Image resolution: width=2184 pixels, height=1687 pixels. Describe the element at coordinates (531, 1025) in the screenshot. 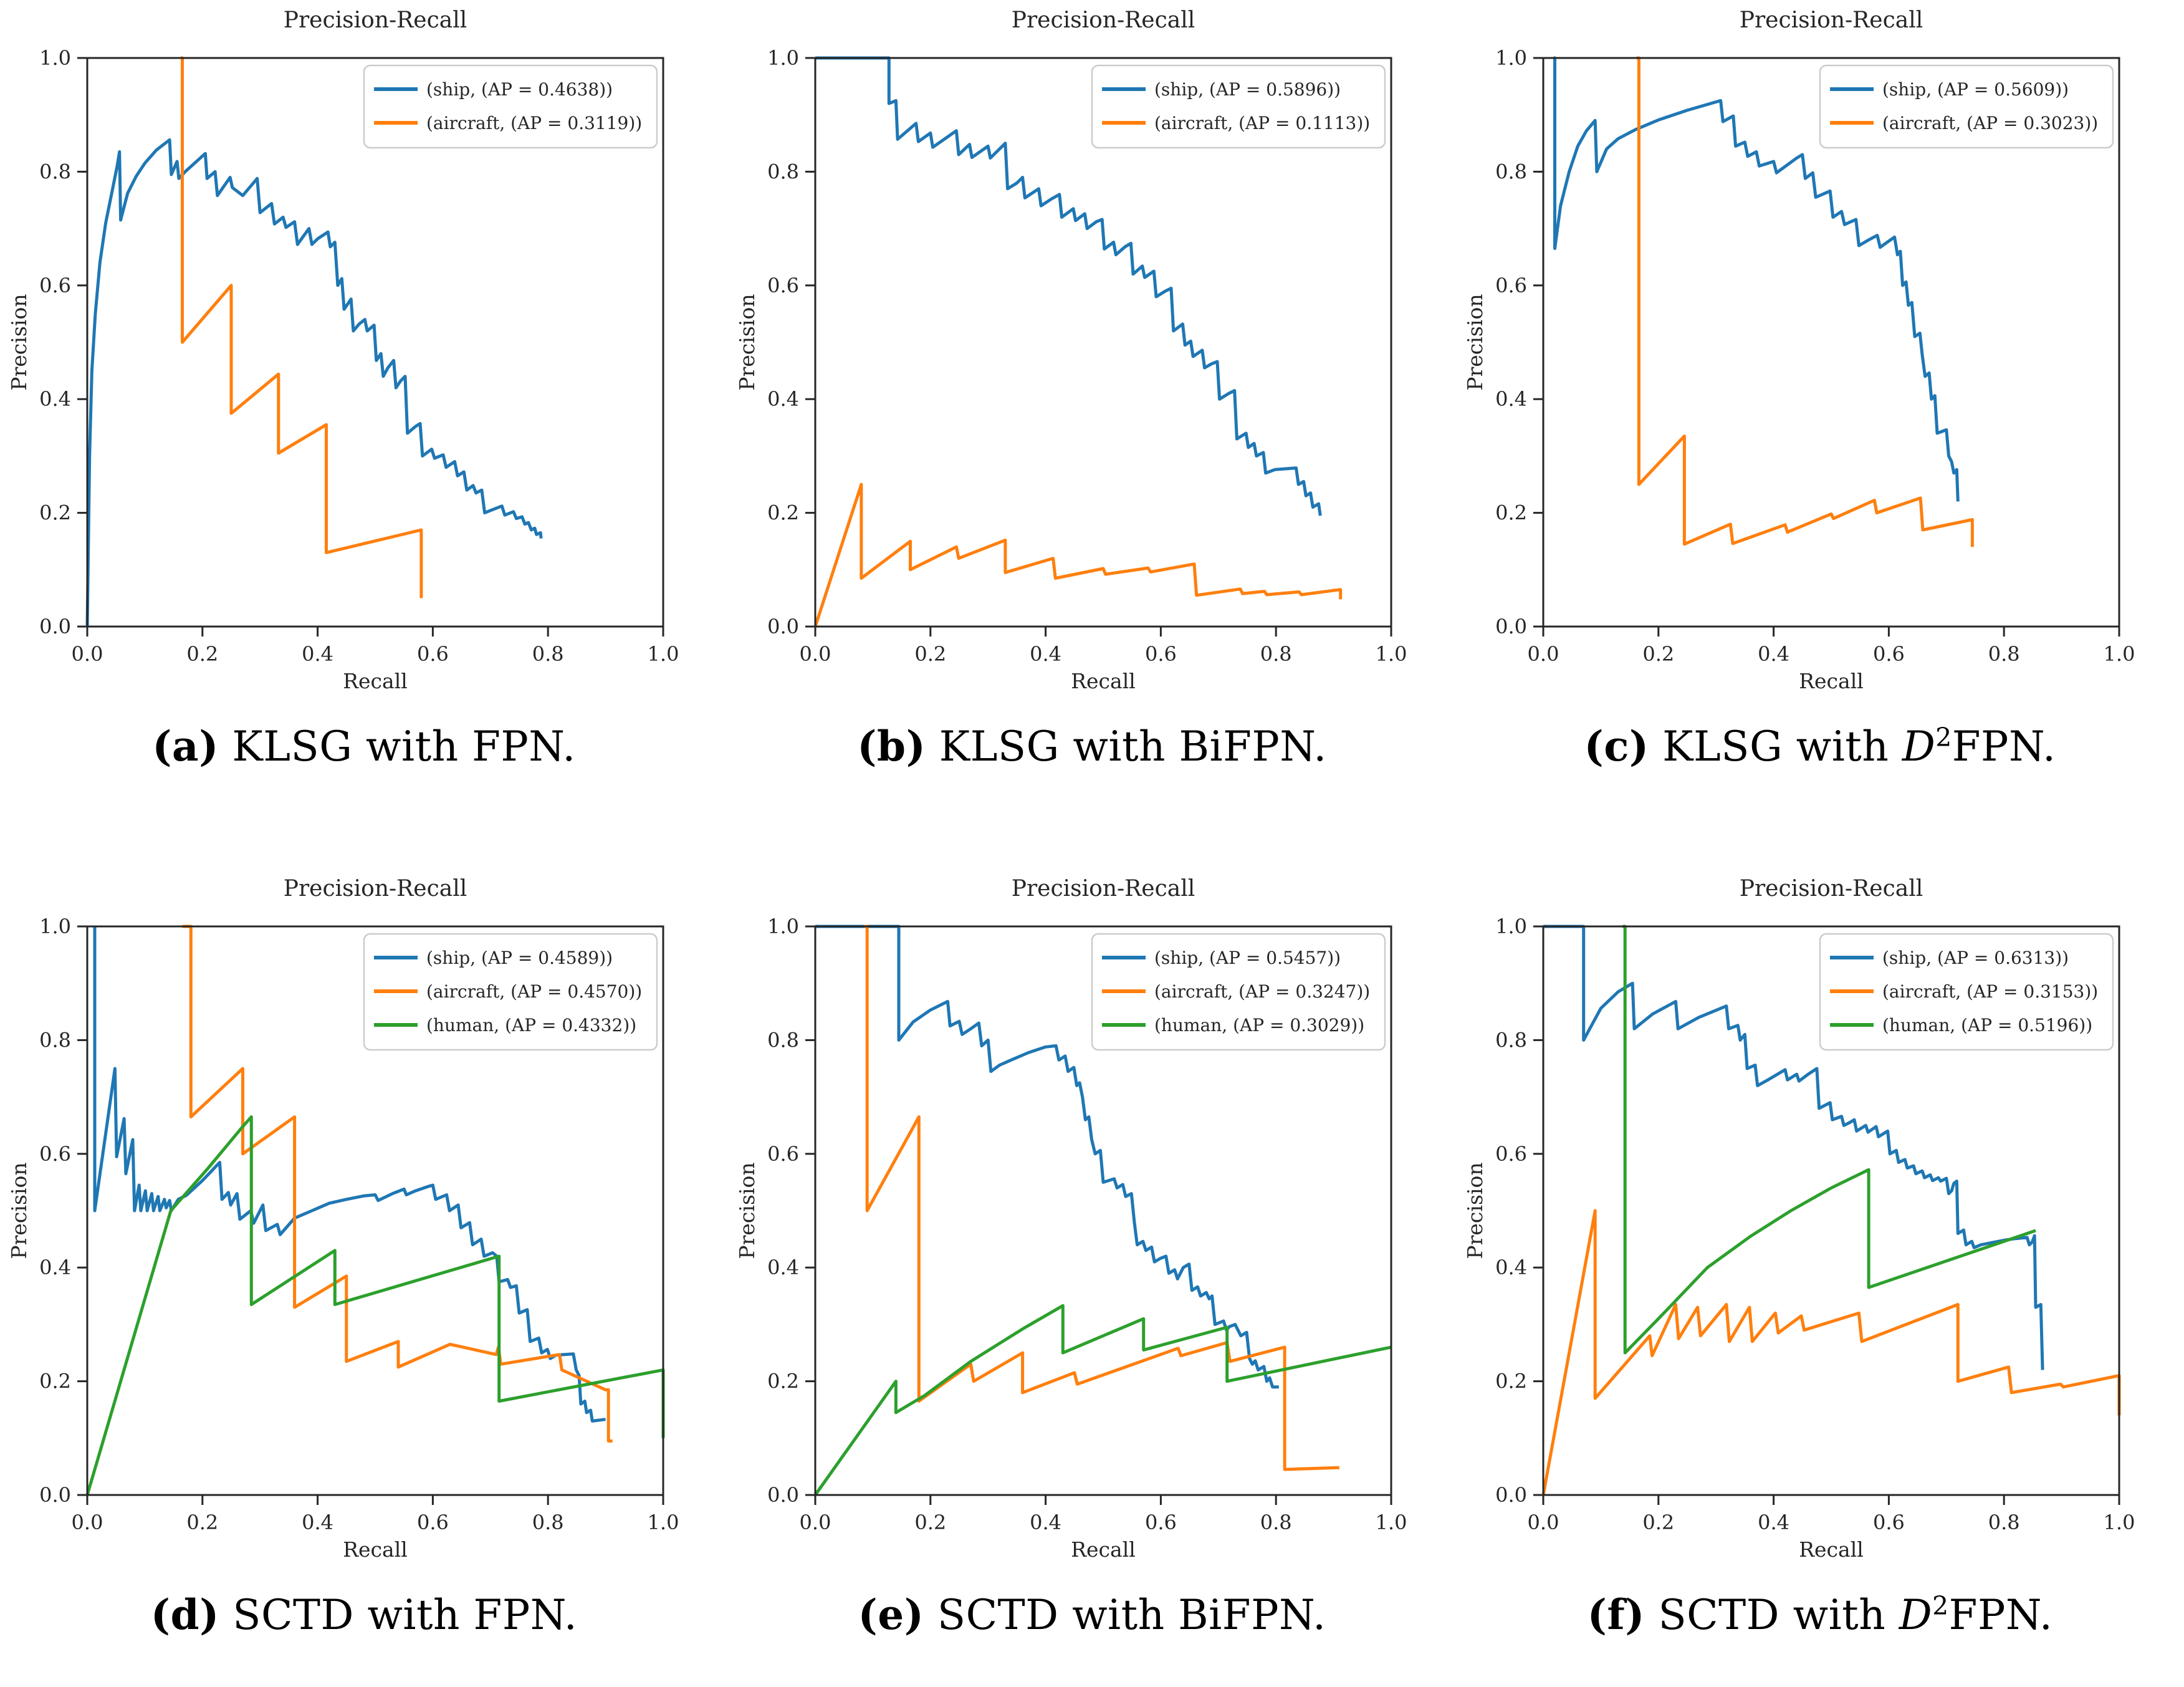

I see `legend-label-human: (human, (AP = 0.4332))` at that location.